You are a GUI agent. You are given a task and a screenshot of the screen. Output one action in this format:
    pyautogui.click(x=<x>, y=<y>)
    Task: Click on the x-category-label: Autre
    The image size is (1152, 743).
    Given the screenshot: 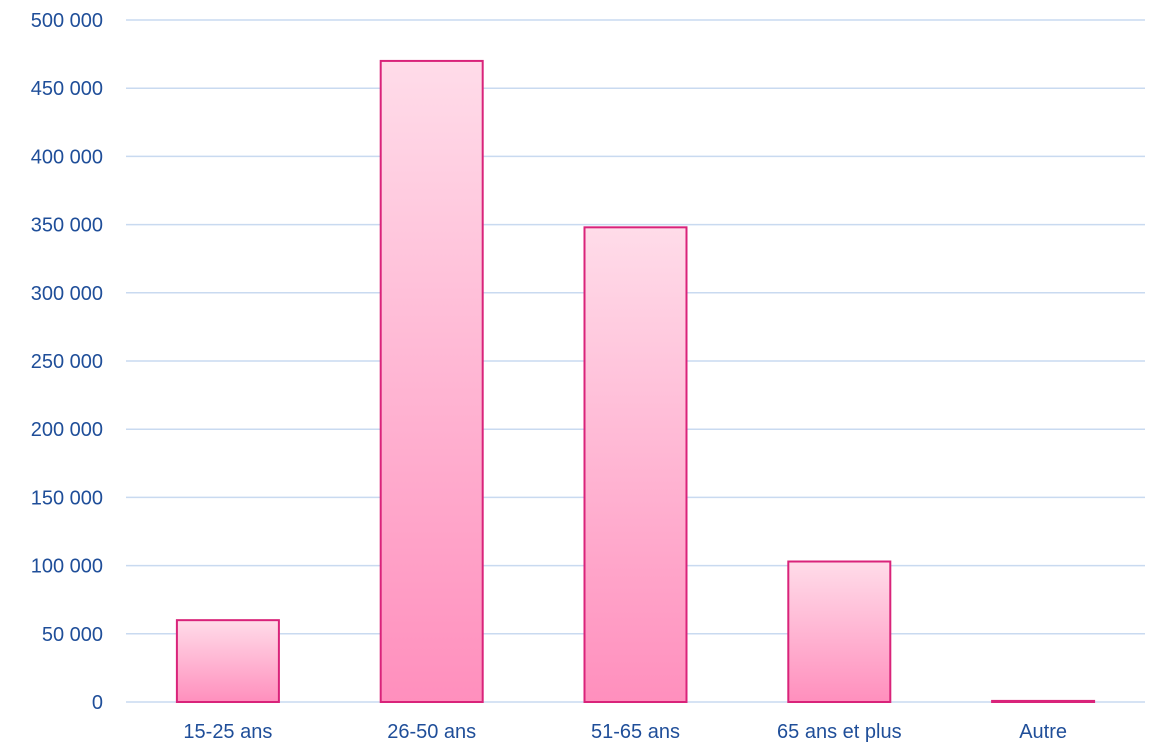 What is the action you would take?
    pyautogui.click(x=1043, y=732)
    